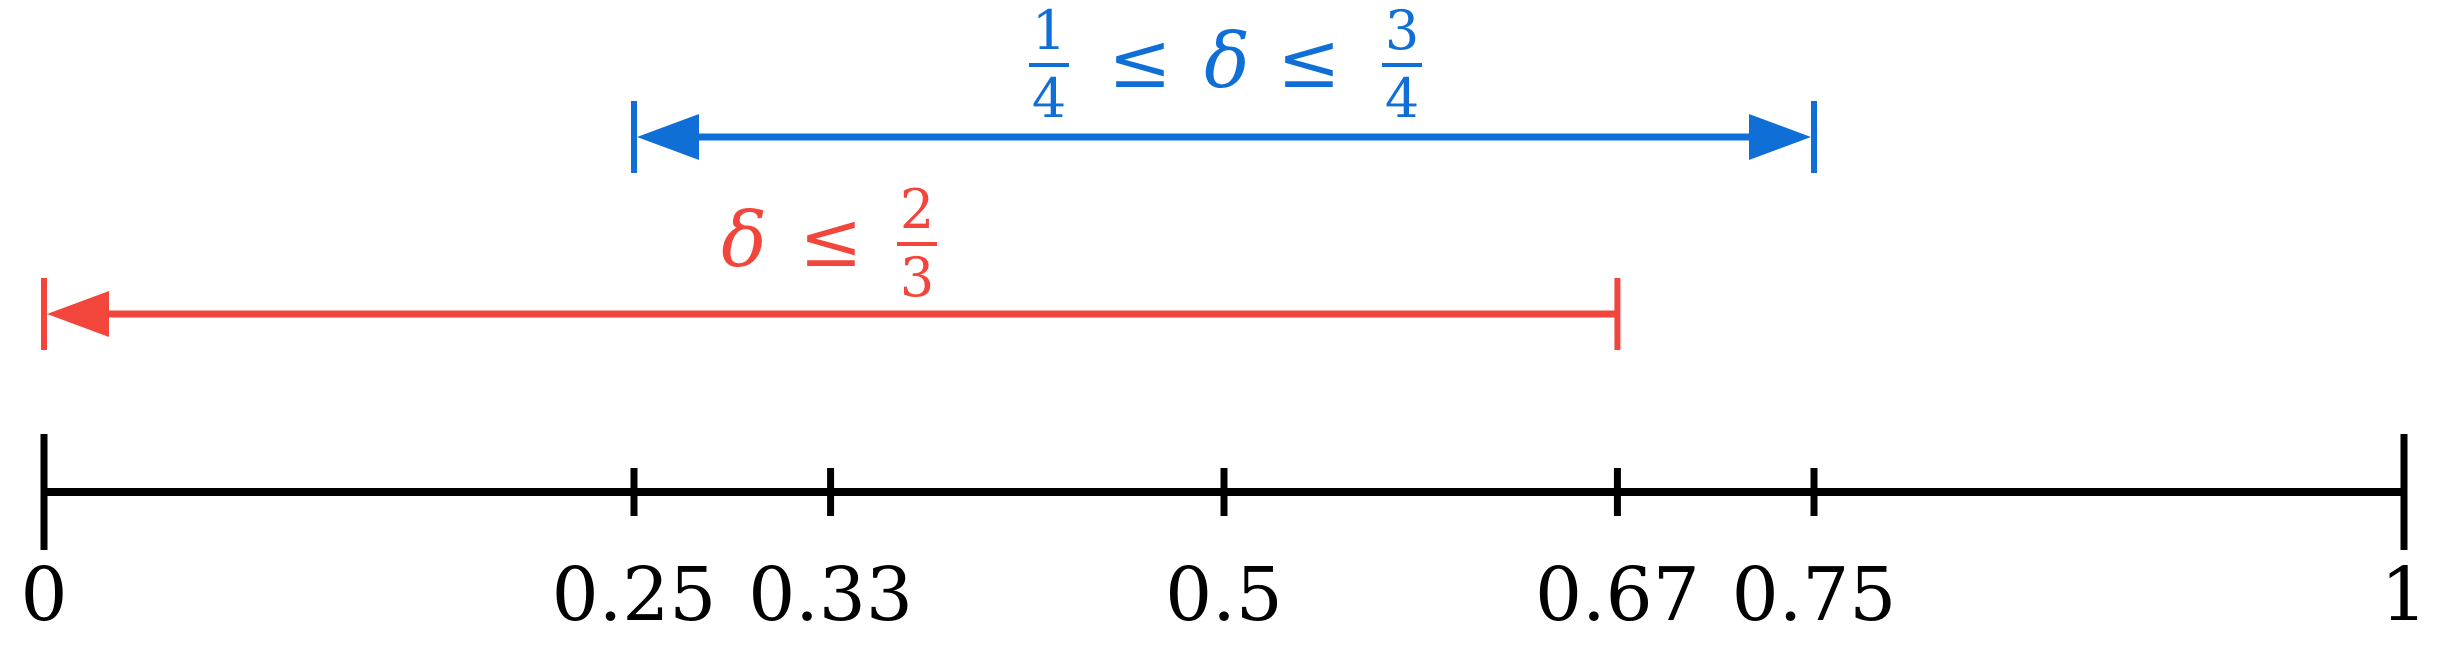 Image resolution: width=2451 pixels, height=662 pixels. What do you see at coordinates (1780, 137) in the screenshot?
I see `arrowhead-right` at bounding box center [1780, 137].